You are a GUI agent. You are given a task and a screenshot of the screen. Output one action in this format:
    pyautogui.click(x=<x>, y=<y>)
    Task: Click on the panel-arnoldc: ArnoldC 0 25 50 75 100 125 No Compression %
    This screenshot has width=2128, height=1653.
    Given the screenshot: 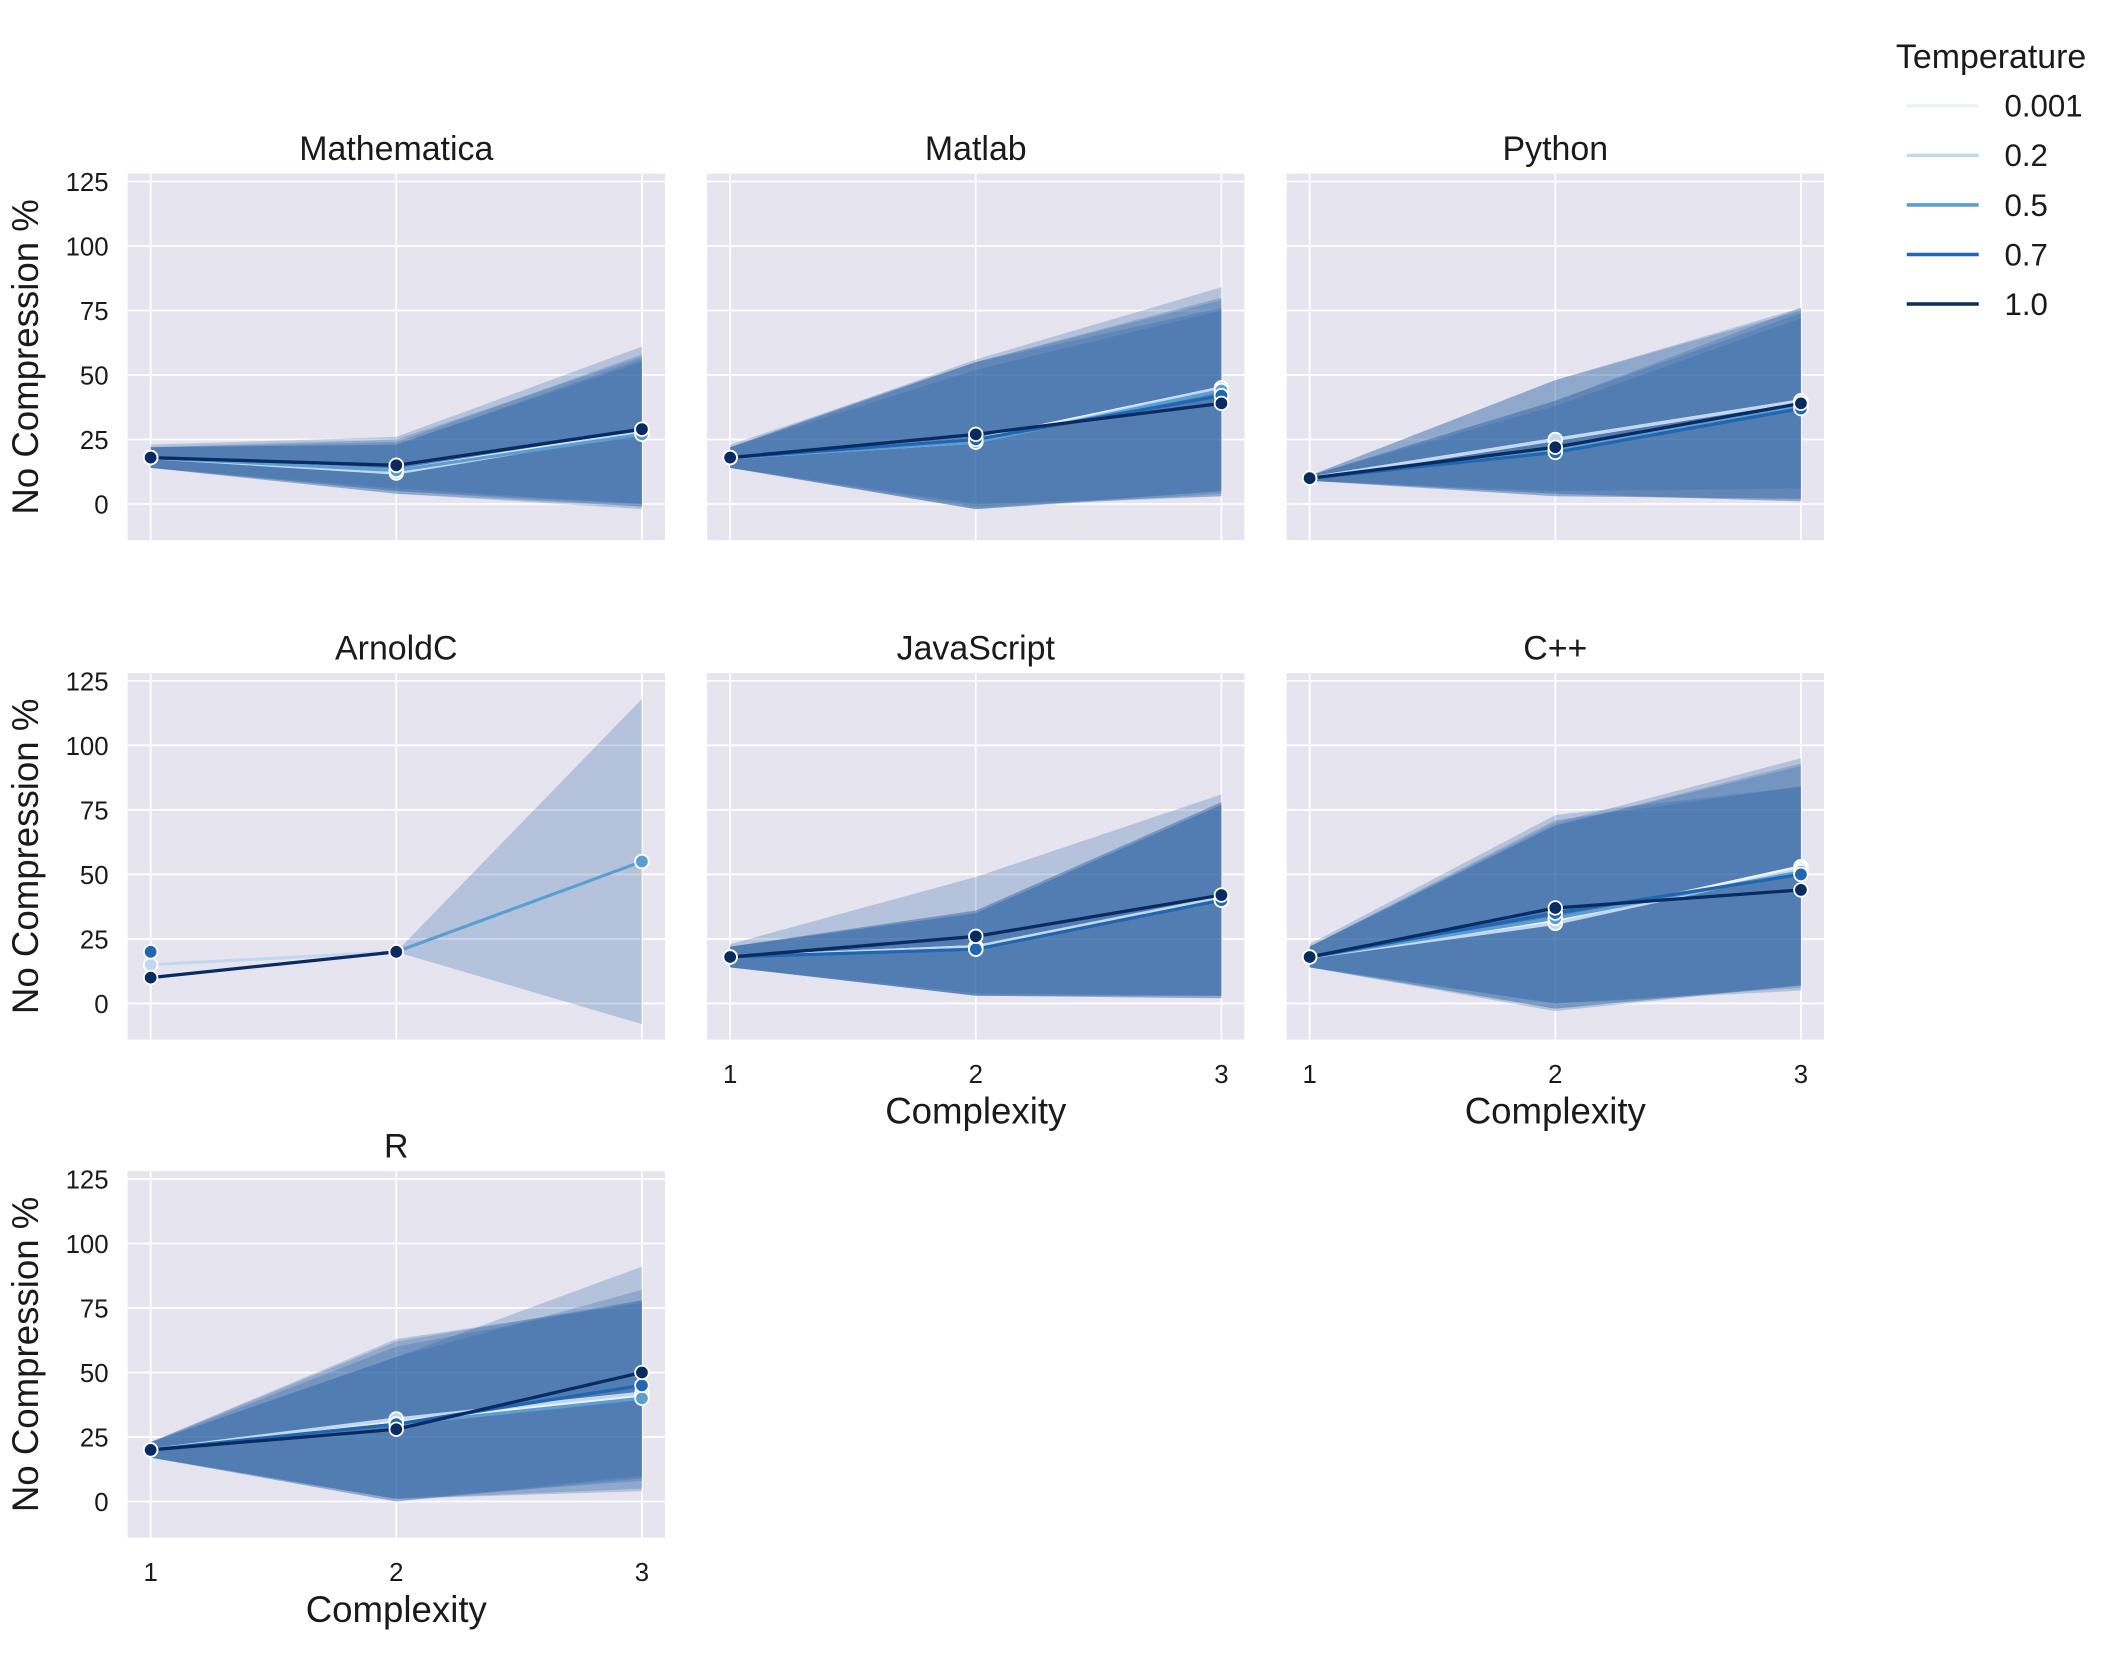 What is the action you would take?
    pyautogui.click(x=335, y=835)
    